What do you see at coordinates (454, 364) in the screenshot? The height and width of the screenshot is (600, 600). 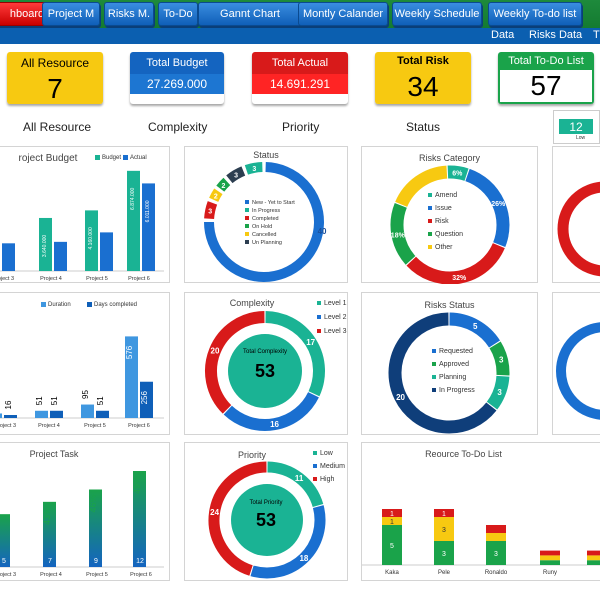 I see `legend-item: Approved` at bounding box center [454, 364].